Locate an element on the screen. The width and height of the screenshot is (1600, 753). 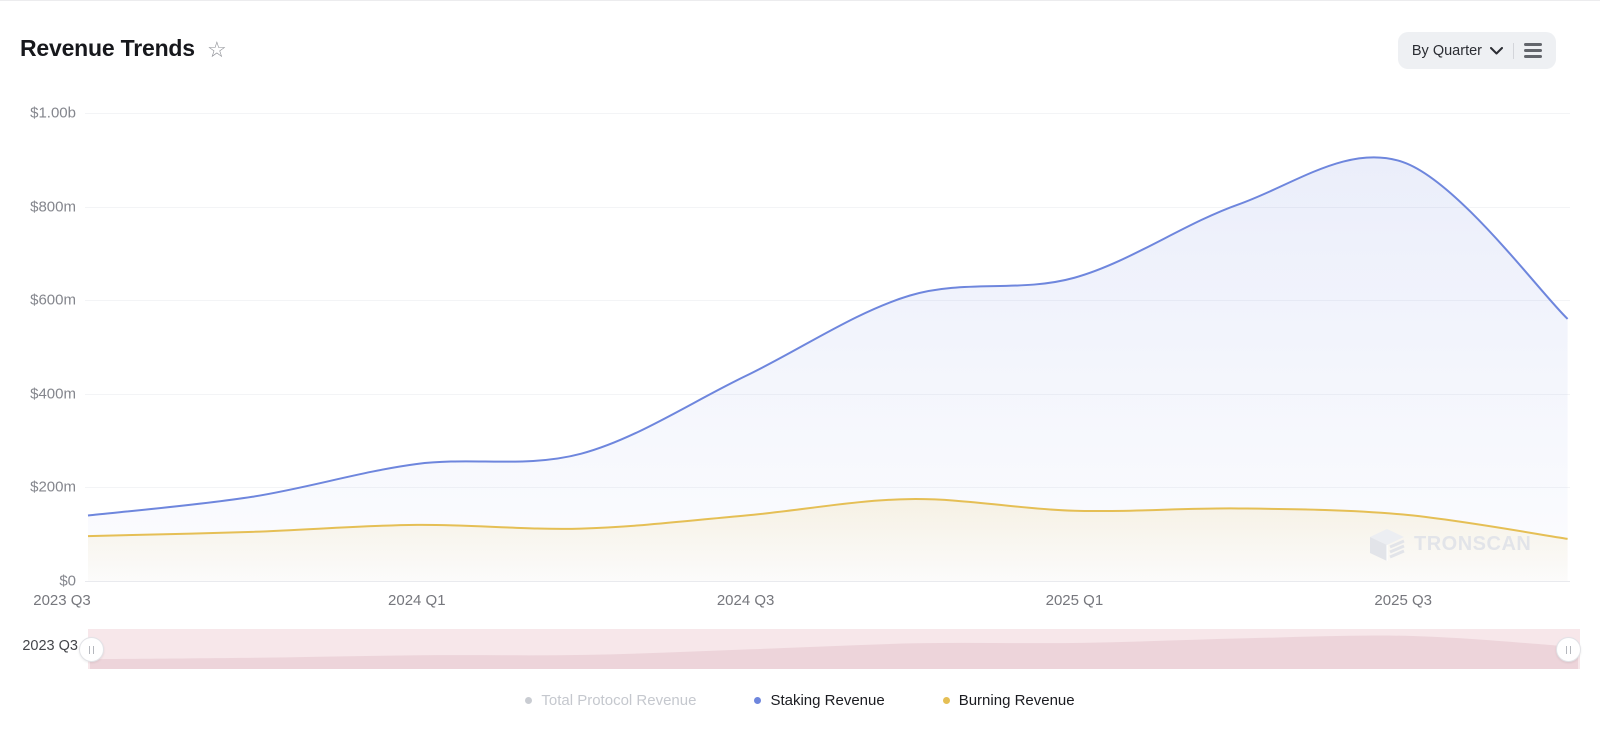
range-slider-right-handle is located at coordinates (1568, 649).